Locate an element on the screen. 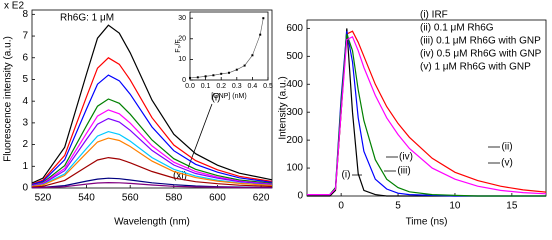 The image size is (552, 240). y-tick-label: 1 is located at coordinates (25, 166).